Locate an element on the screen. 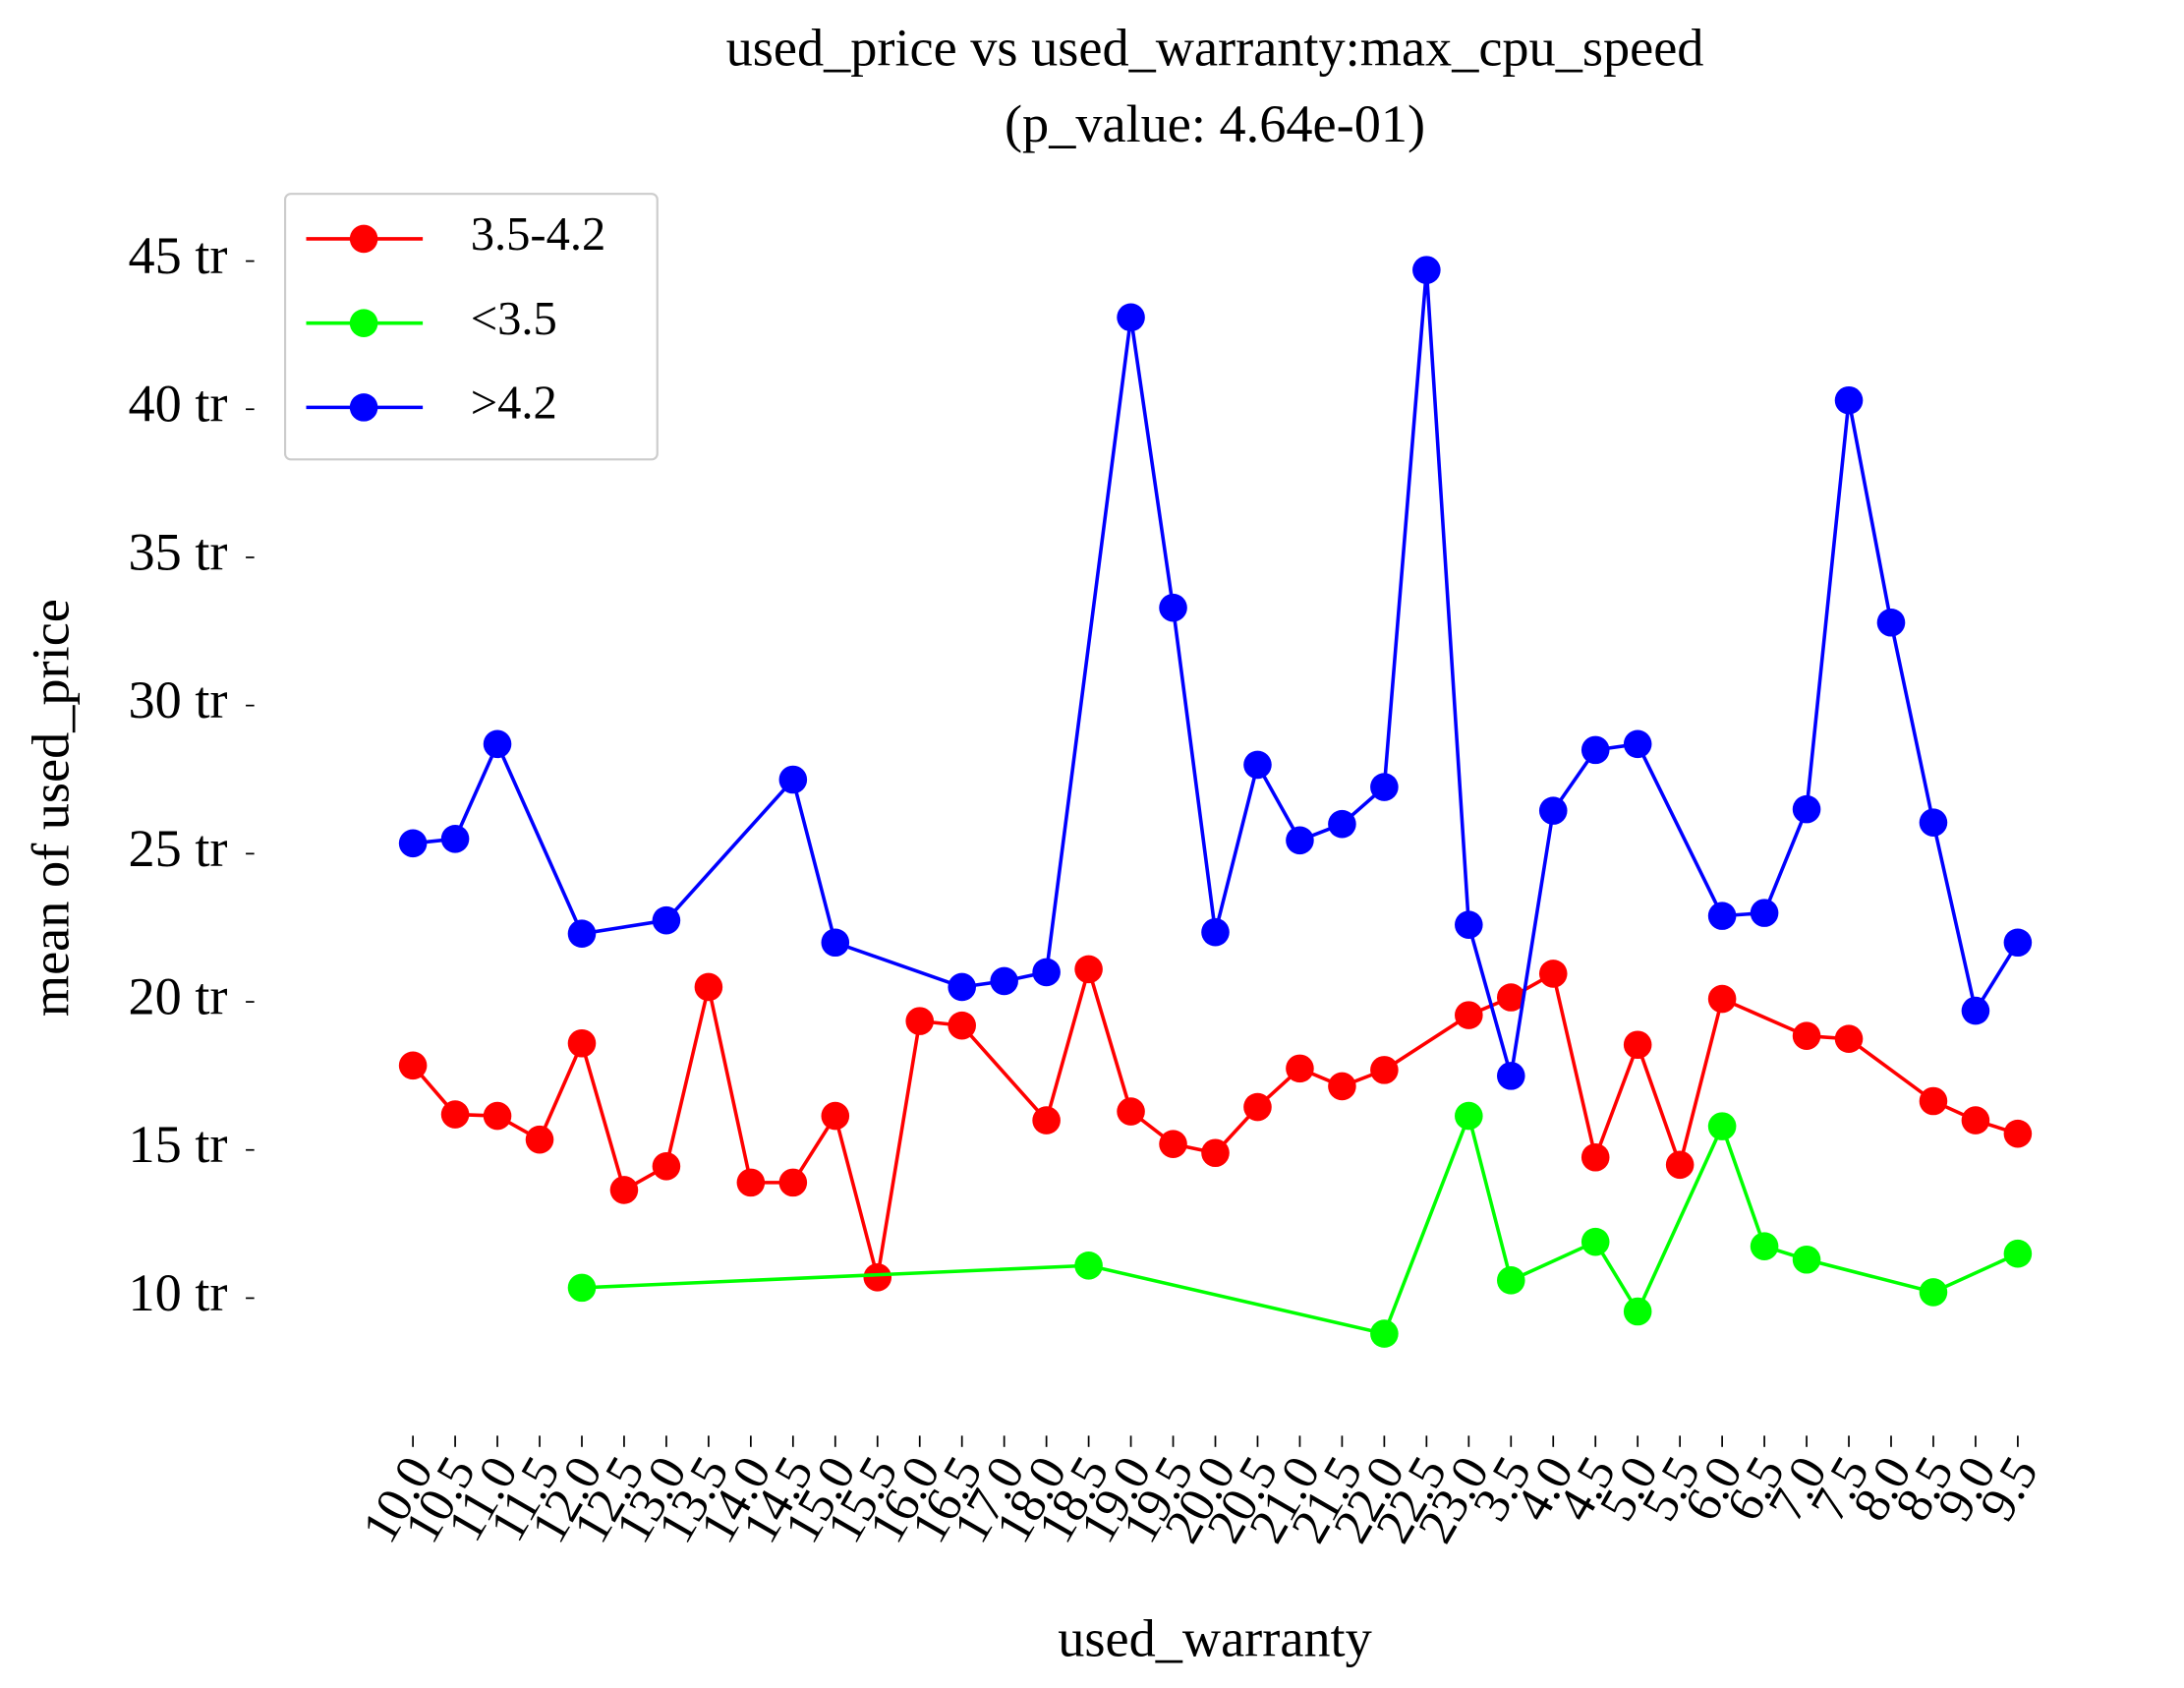  y-tick-label: 10 tr is located at coordinates (177, 1292).